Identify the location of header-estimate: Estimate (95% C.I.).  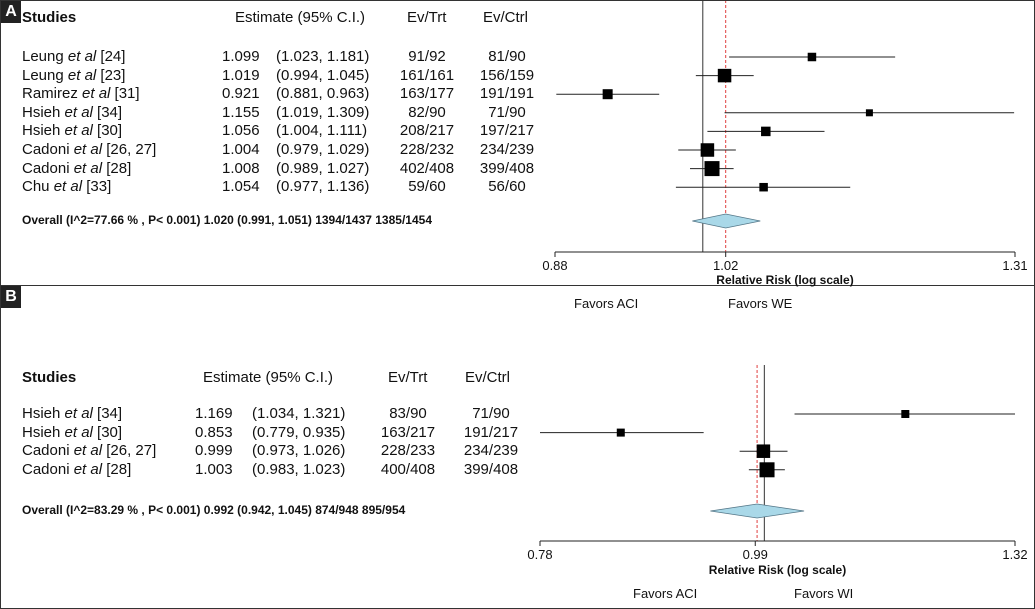
(268, 377).